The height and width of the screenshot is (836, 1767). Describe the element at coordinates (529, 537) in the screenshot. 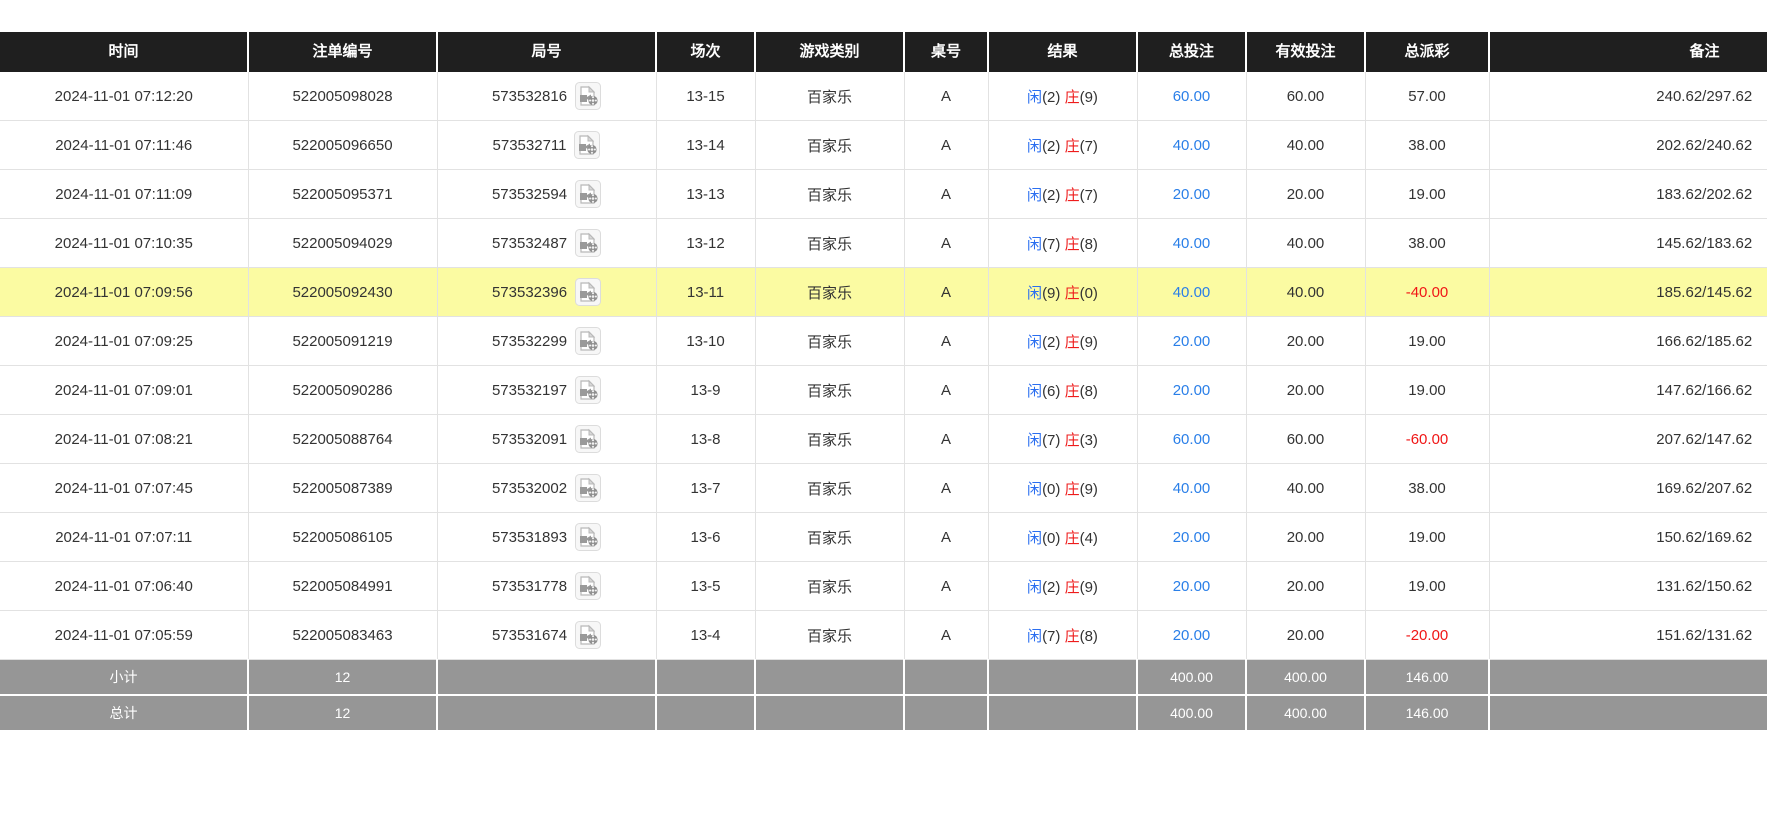

I see `round-no-text: 573531893` at that location.